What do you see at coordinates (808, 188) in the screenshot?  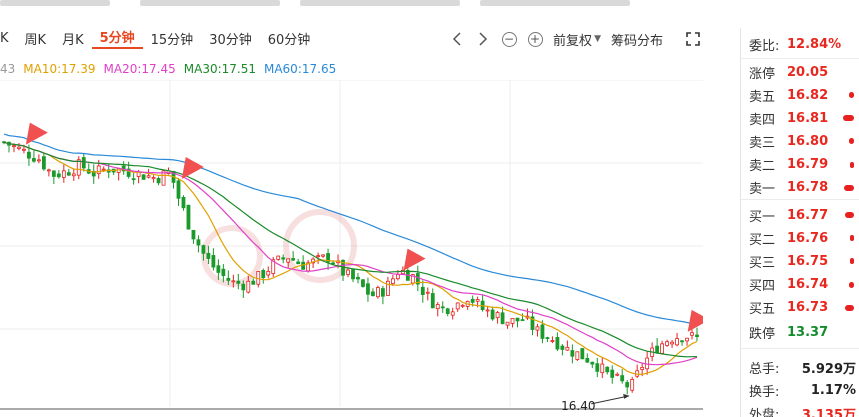 I see `ask-level-1-value: 16.78` at bounding box center [808, 188].